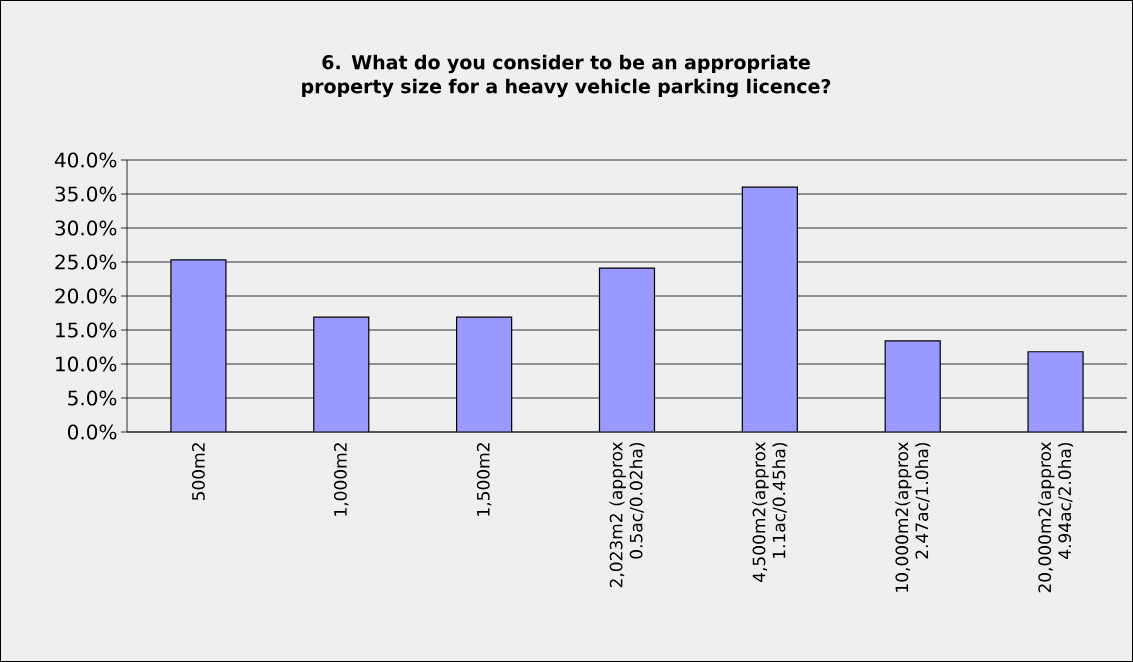 The height and width of the screenshot is (662, 1133). I want to click on y-tick-label: 20.0%, so click(86, 296).